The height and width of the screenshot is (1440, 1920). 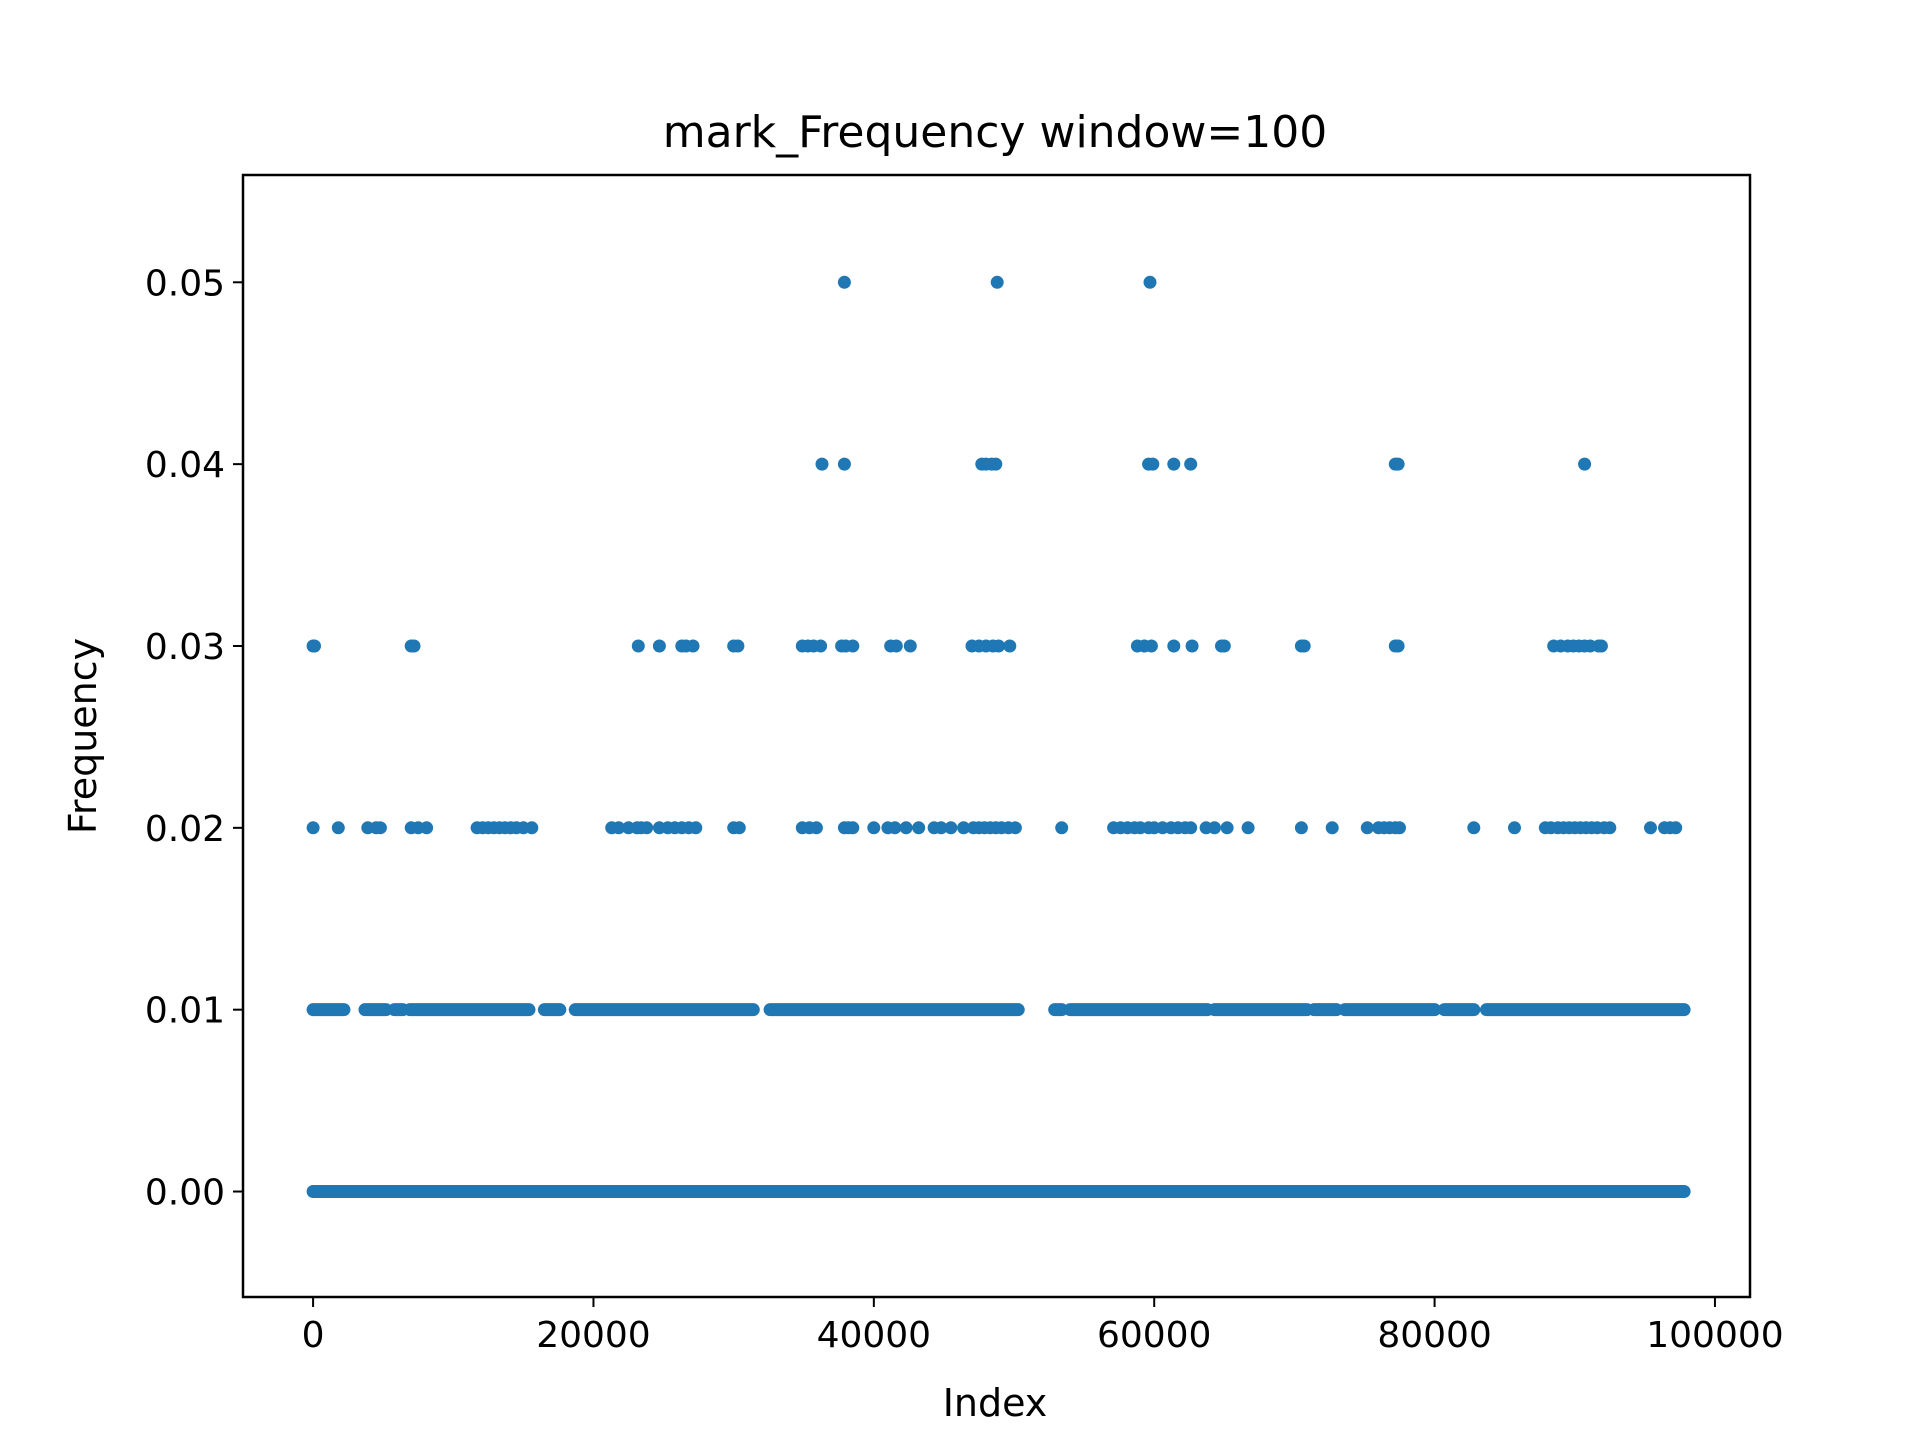 What do you see at coordinates (185, 465) in the screenshot?
I see `y-tick-label: 0.04` at bounding box center [185, 465].